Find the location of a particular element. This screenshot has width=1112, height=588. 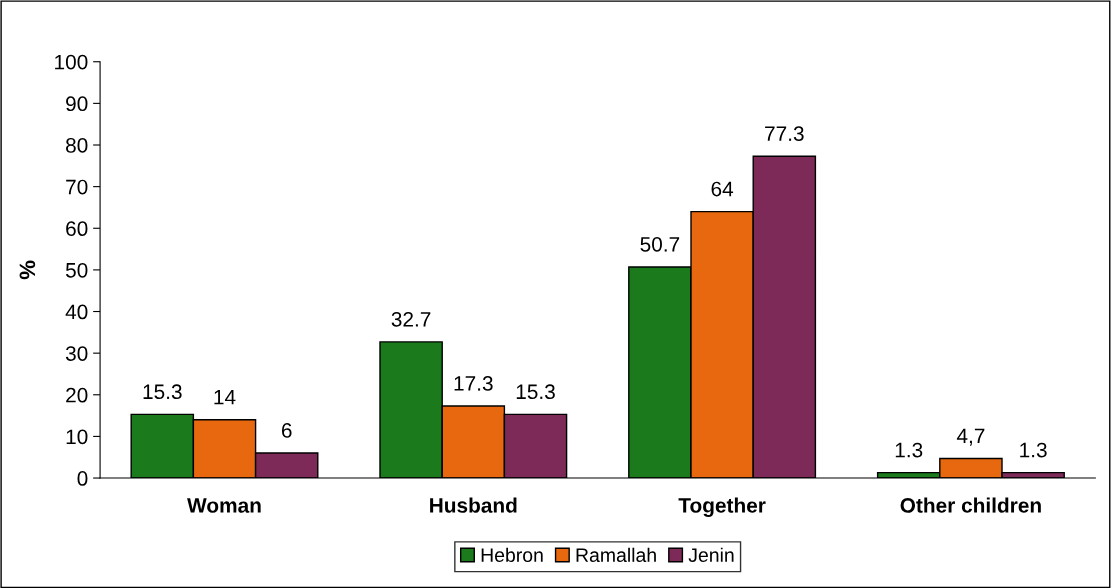

y-tick-label: 100 is located at coordinates (71, 62).